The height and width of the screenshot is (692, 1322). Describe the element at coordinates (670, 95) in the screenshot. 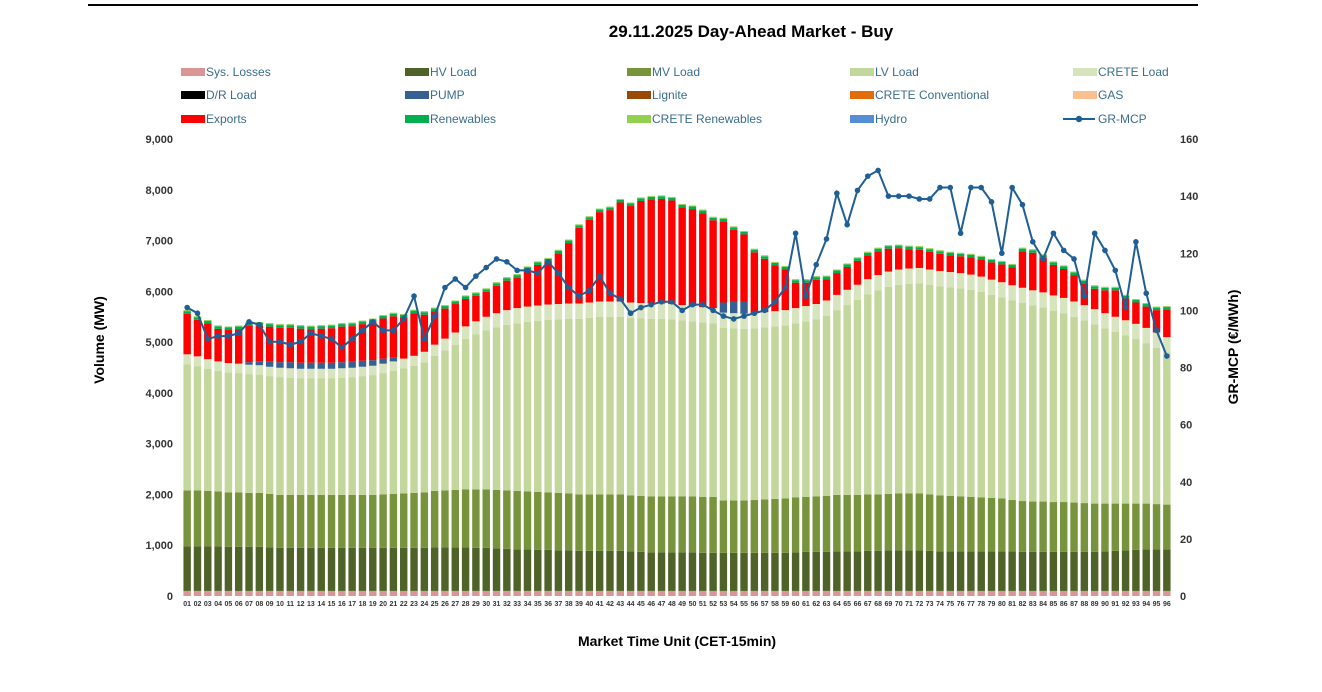

I see `legend-label-lignite: Lignite` at that location.